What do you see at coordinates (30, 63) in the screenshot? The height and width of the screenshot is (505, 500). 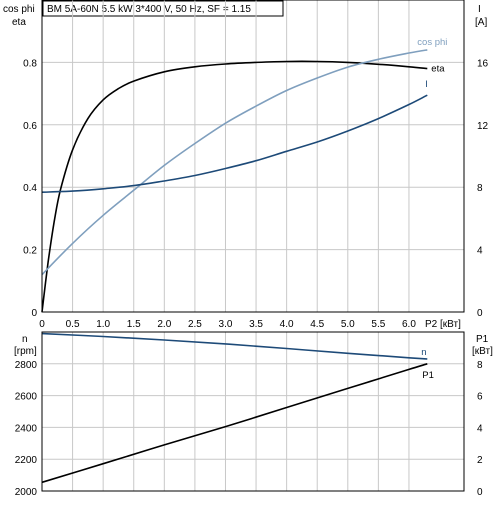 I see `top-left-tick-label: 0.8` at bounding box center [30, 63].